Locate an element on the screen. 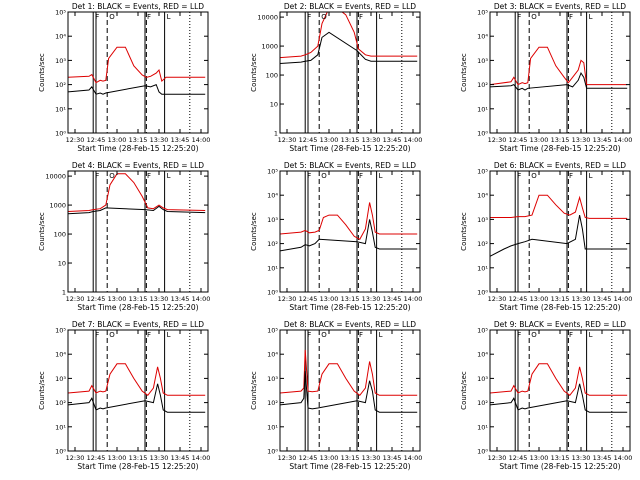 The image size is (640, 480). panel-title: Det 2: BLACK = Events, RED = LLD is located at coordinates (350, 6).